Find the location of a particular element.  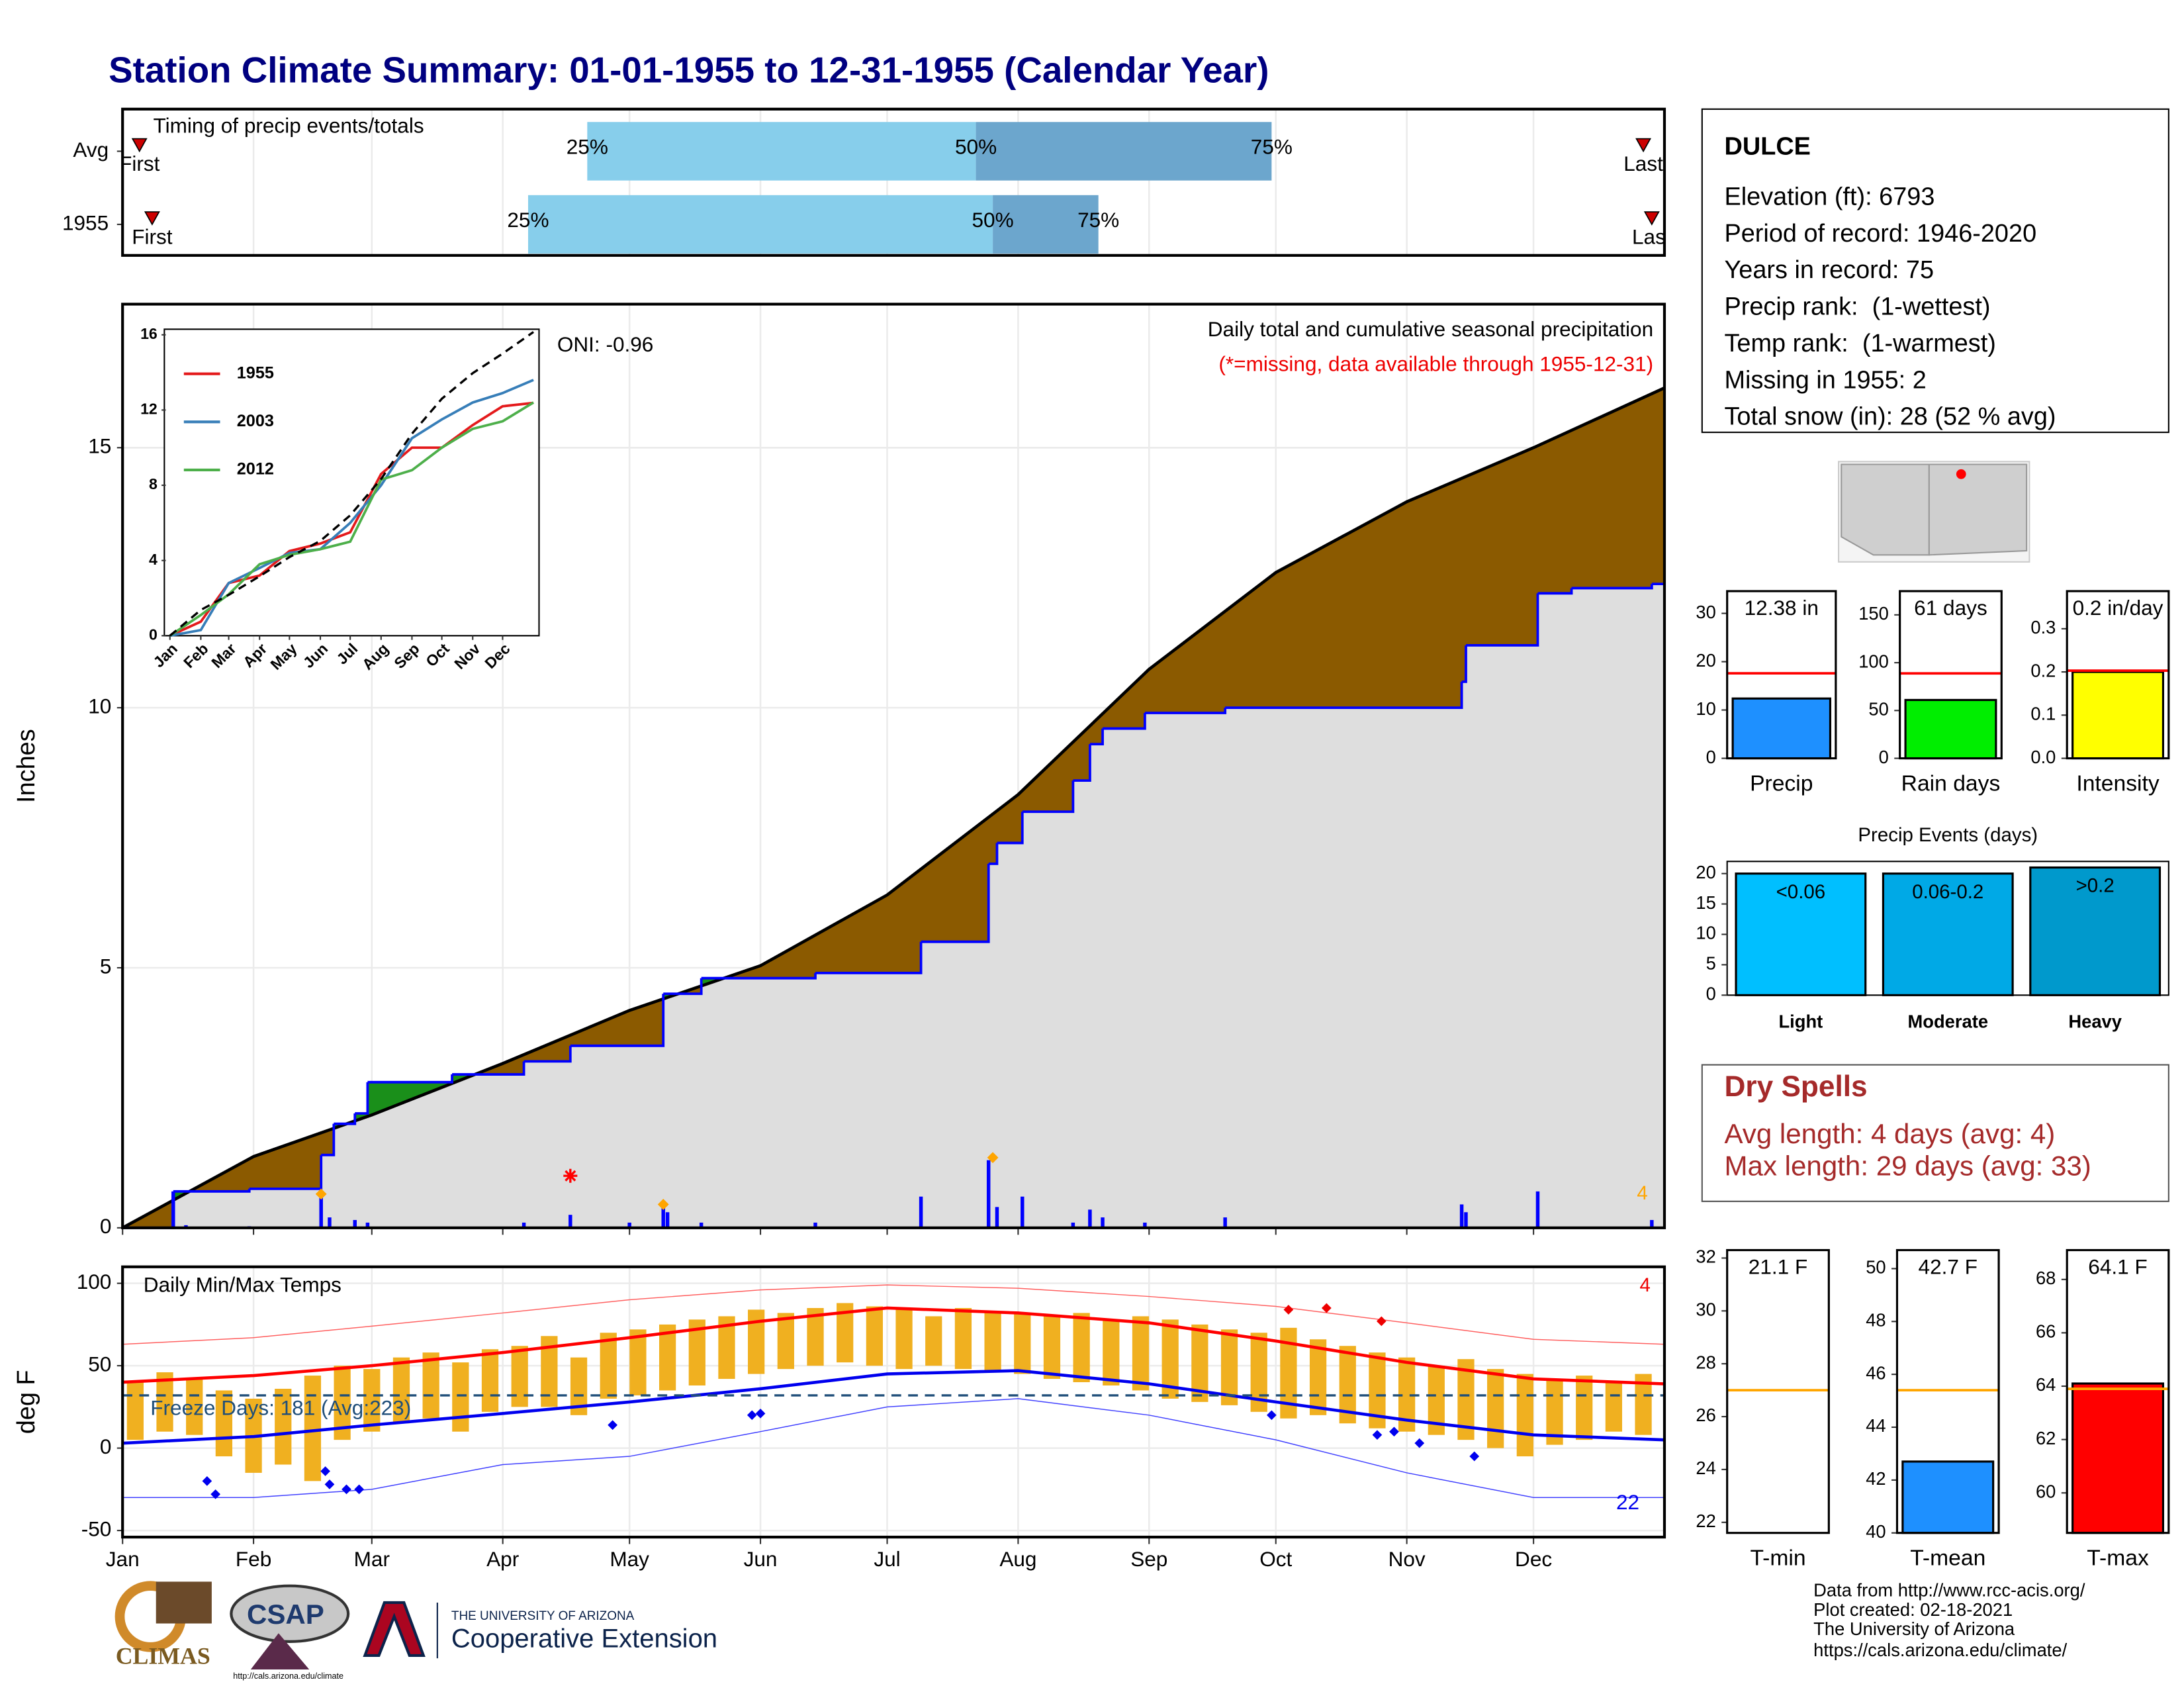

y-tick-label: -50 is located at coordinates (97, 1528).